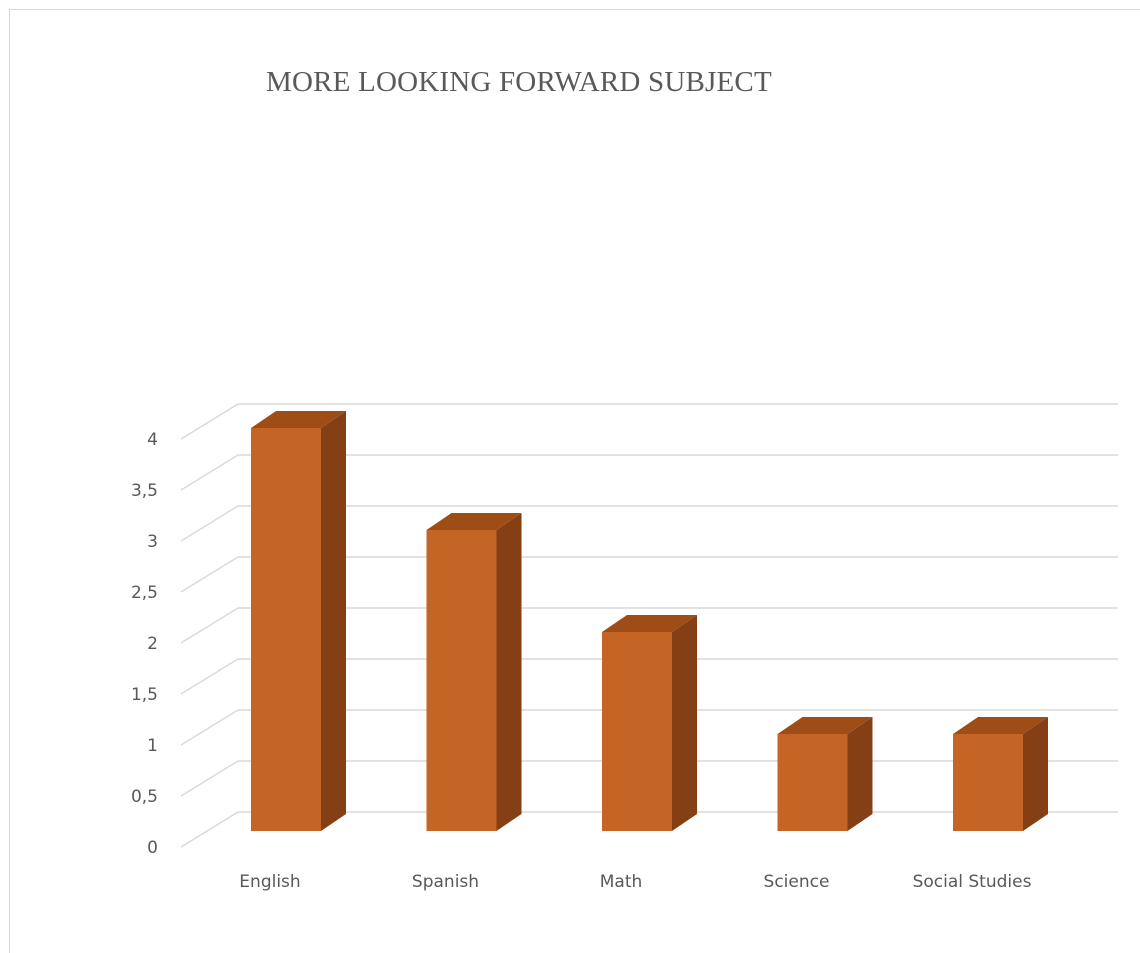  I want to click on y-tick-label: 3, so click(152, 542).